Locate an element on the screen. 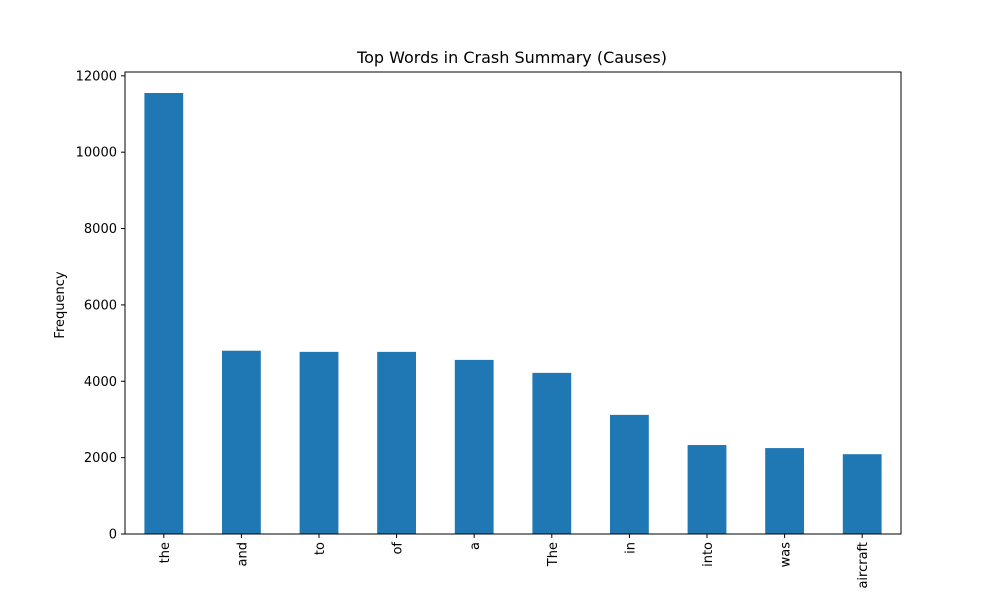 Image resolution: width=1000 pixels, height=600 pixels. y-tick-label: 10000 is located at coordinates (96, 153).